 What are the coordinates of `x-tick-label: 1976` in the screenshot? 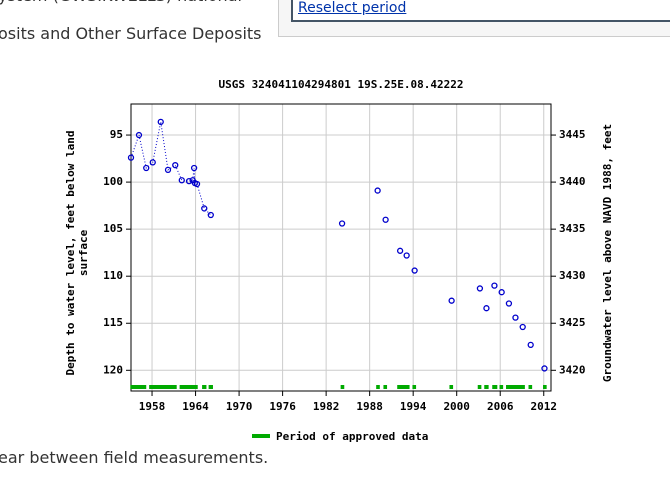 It's located at (282, 406).